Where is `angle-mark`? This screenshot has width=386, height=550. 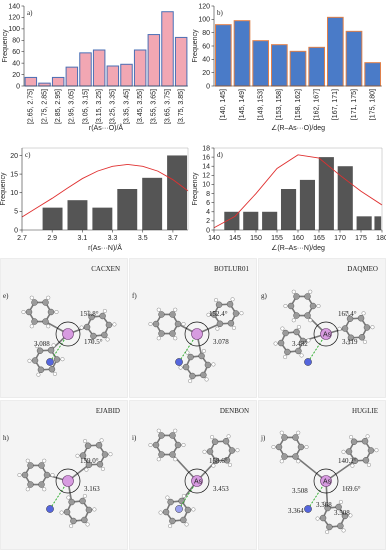
angle-mark is located at coordinates (326, 334).